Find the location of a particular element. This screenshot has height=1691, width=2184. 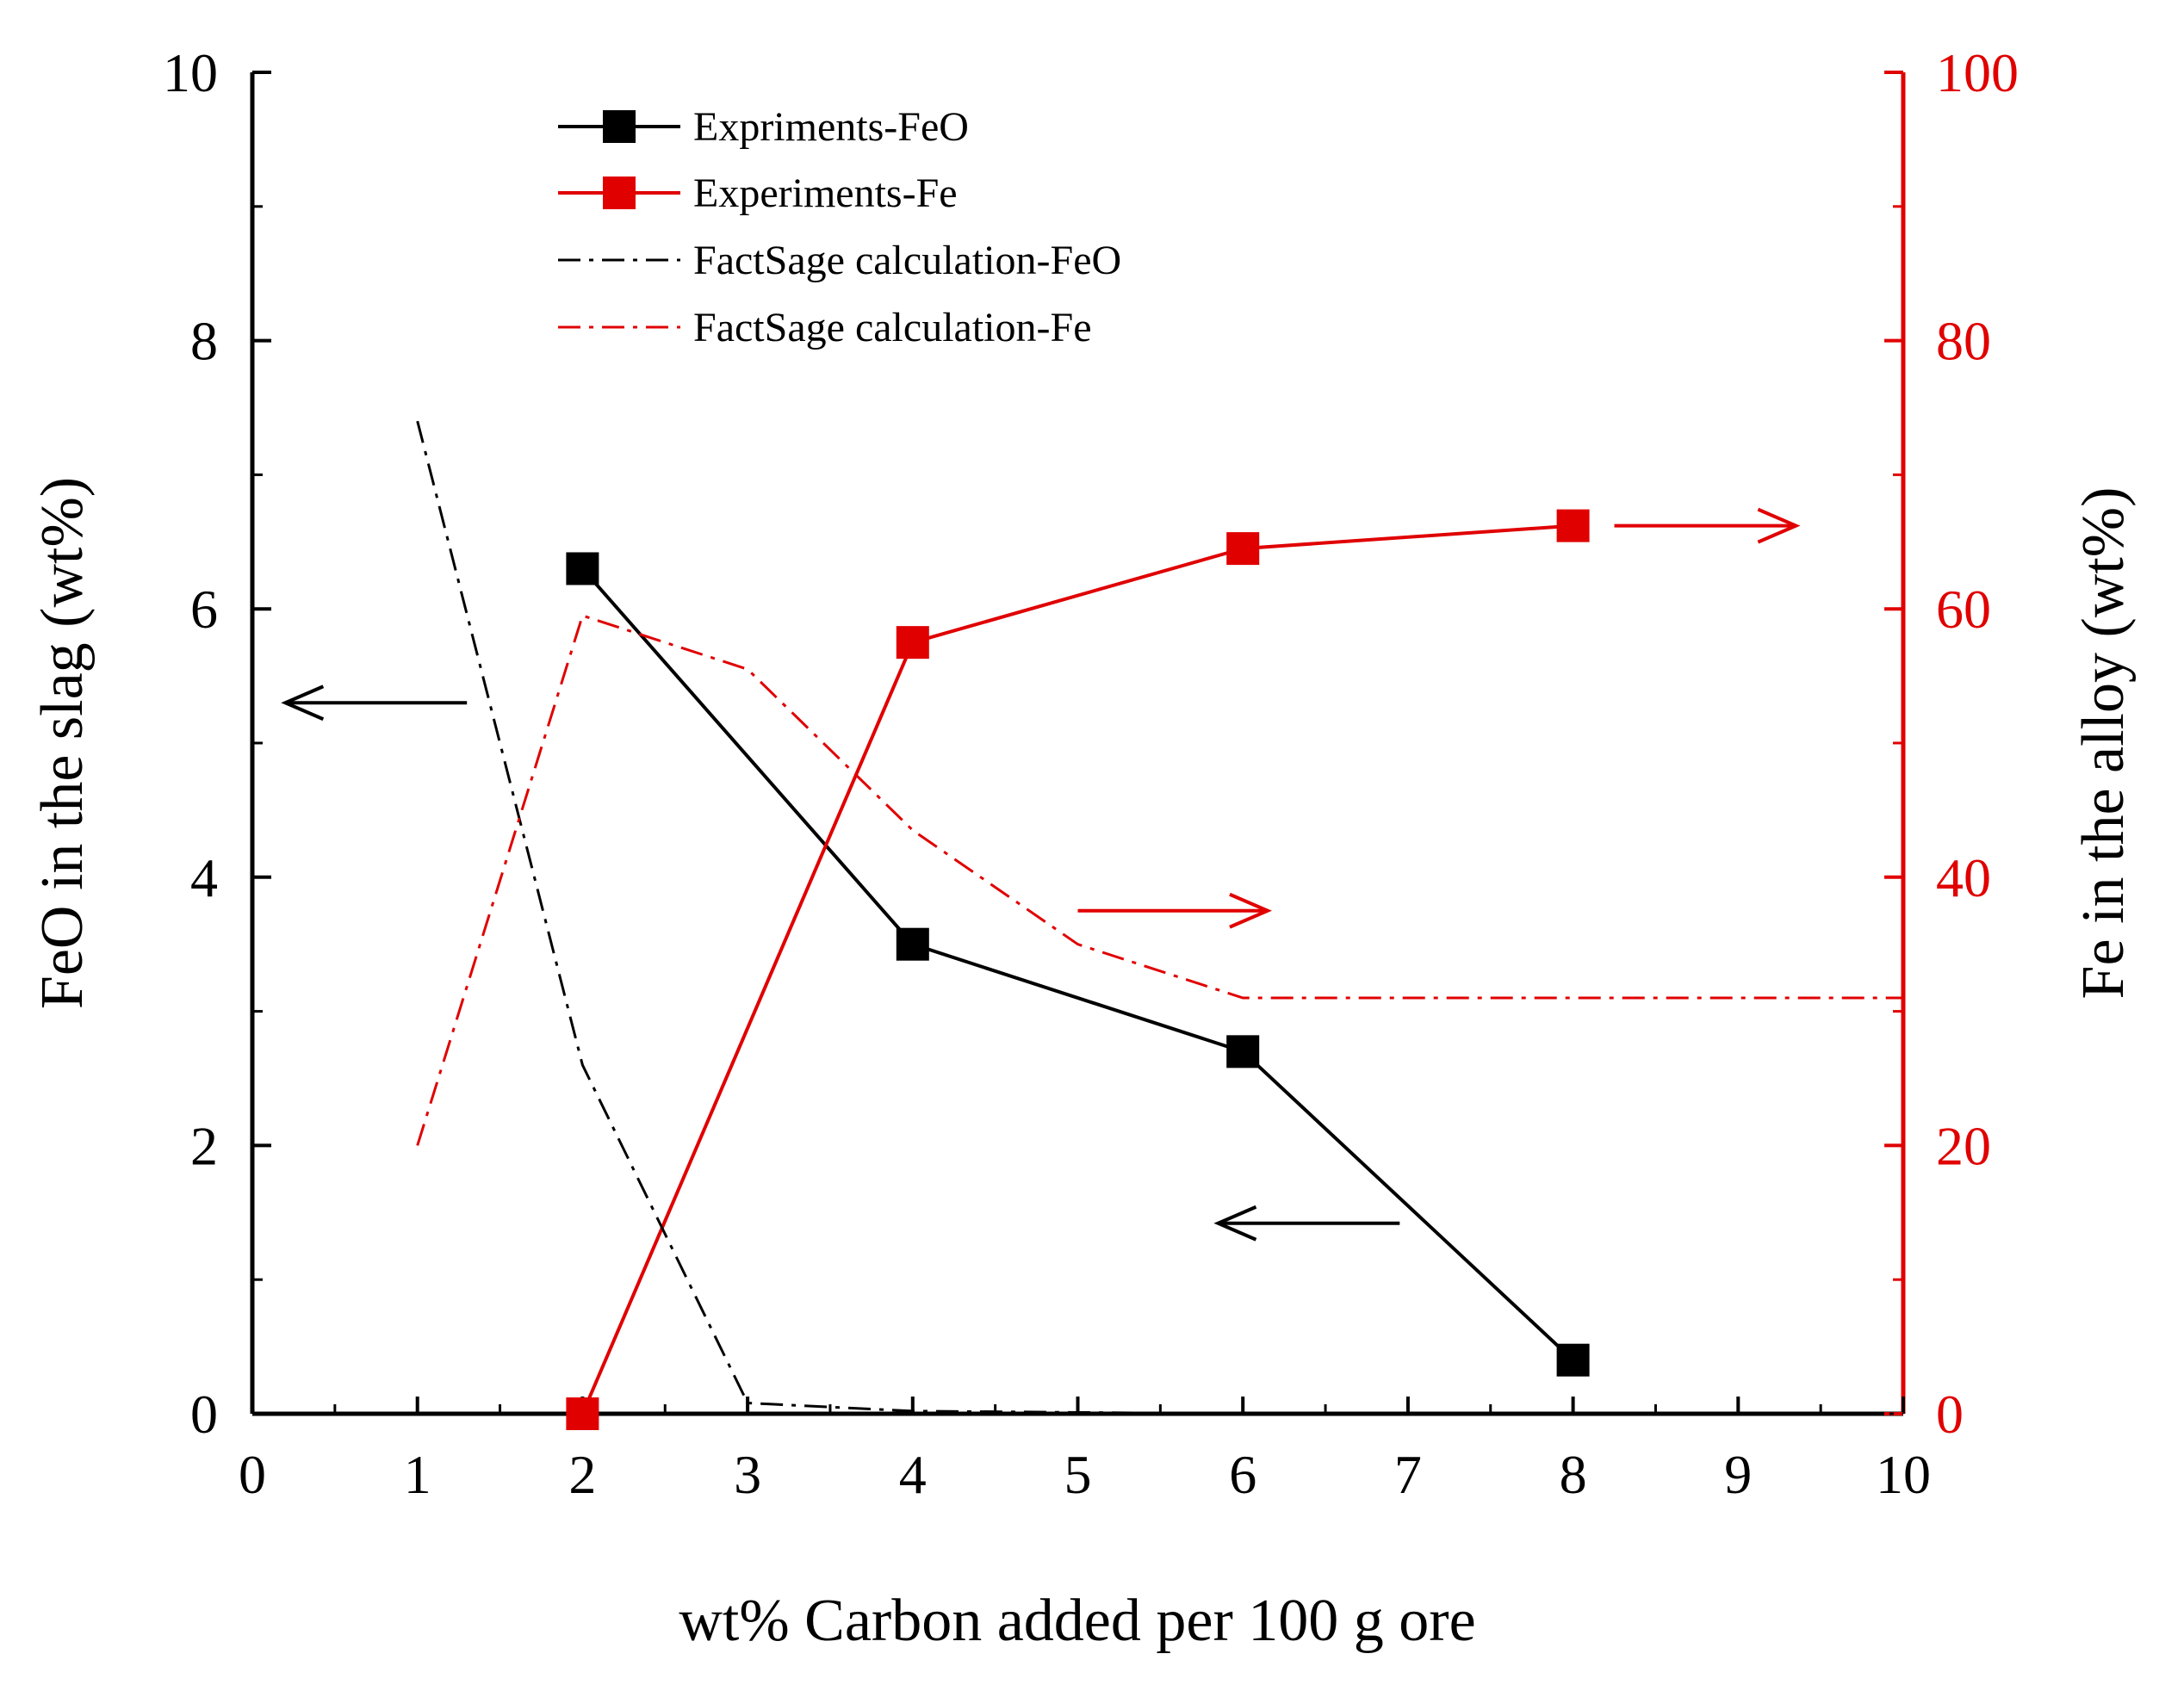

y-left-axis-title: FeO in the slag (wt%) is located at coordinates (62, 743).